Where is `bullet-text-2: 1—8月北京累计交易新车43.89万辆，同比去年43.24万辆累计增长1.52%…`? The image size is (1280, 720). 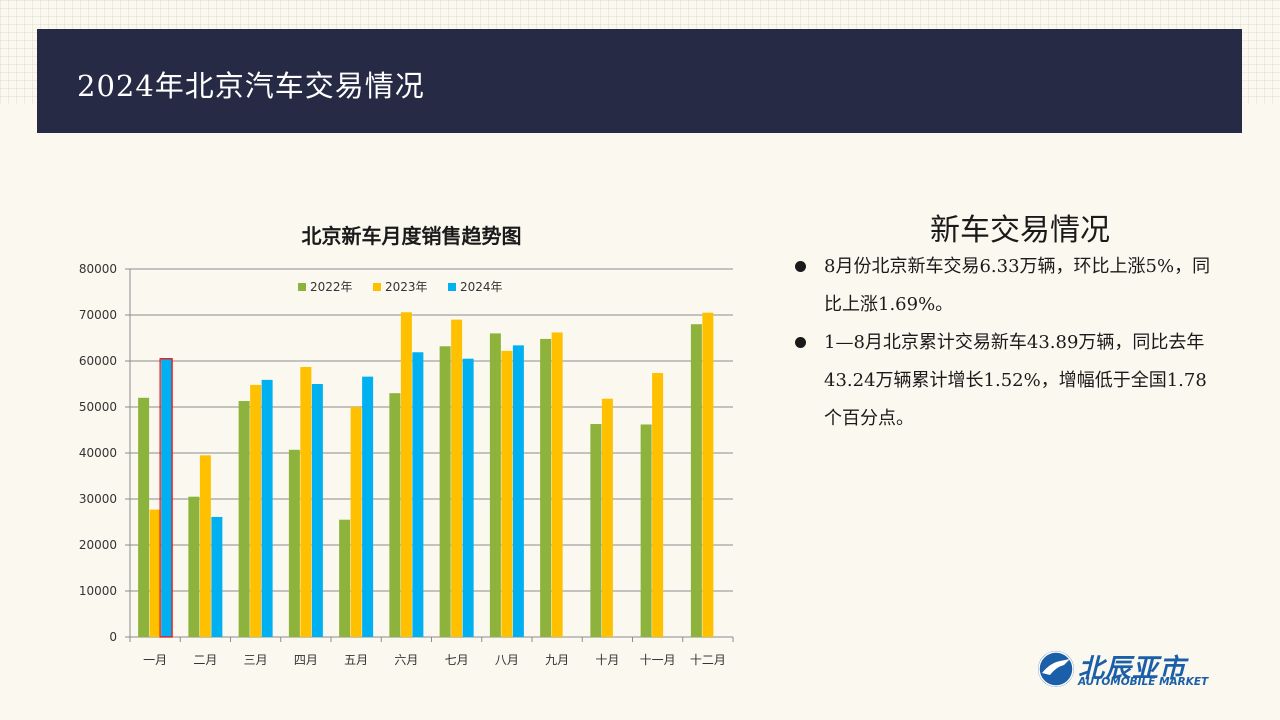
bullet-text-2: 1—8月北京累计交易新车43.89万辆，同比去年43.24万辆累计增长1.52%… is located at coordinates (1015, 380).